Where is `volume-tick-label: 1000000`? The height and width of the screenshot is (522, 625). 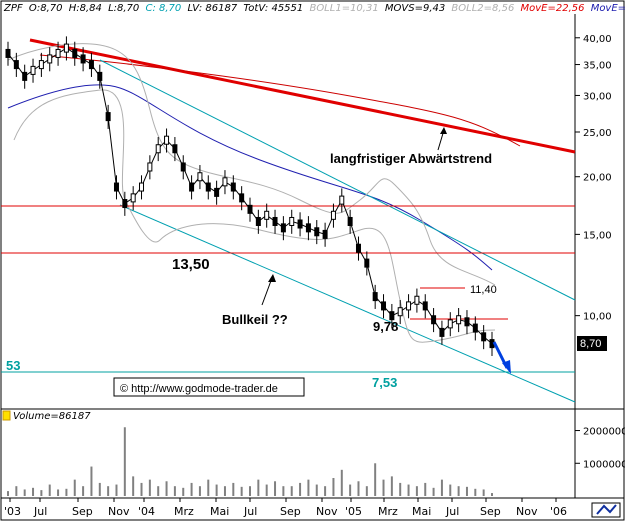 volume-tick-label: 1000000 is located at coordinates (604, 464).